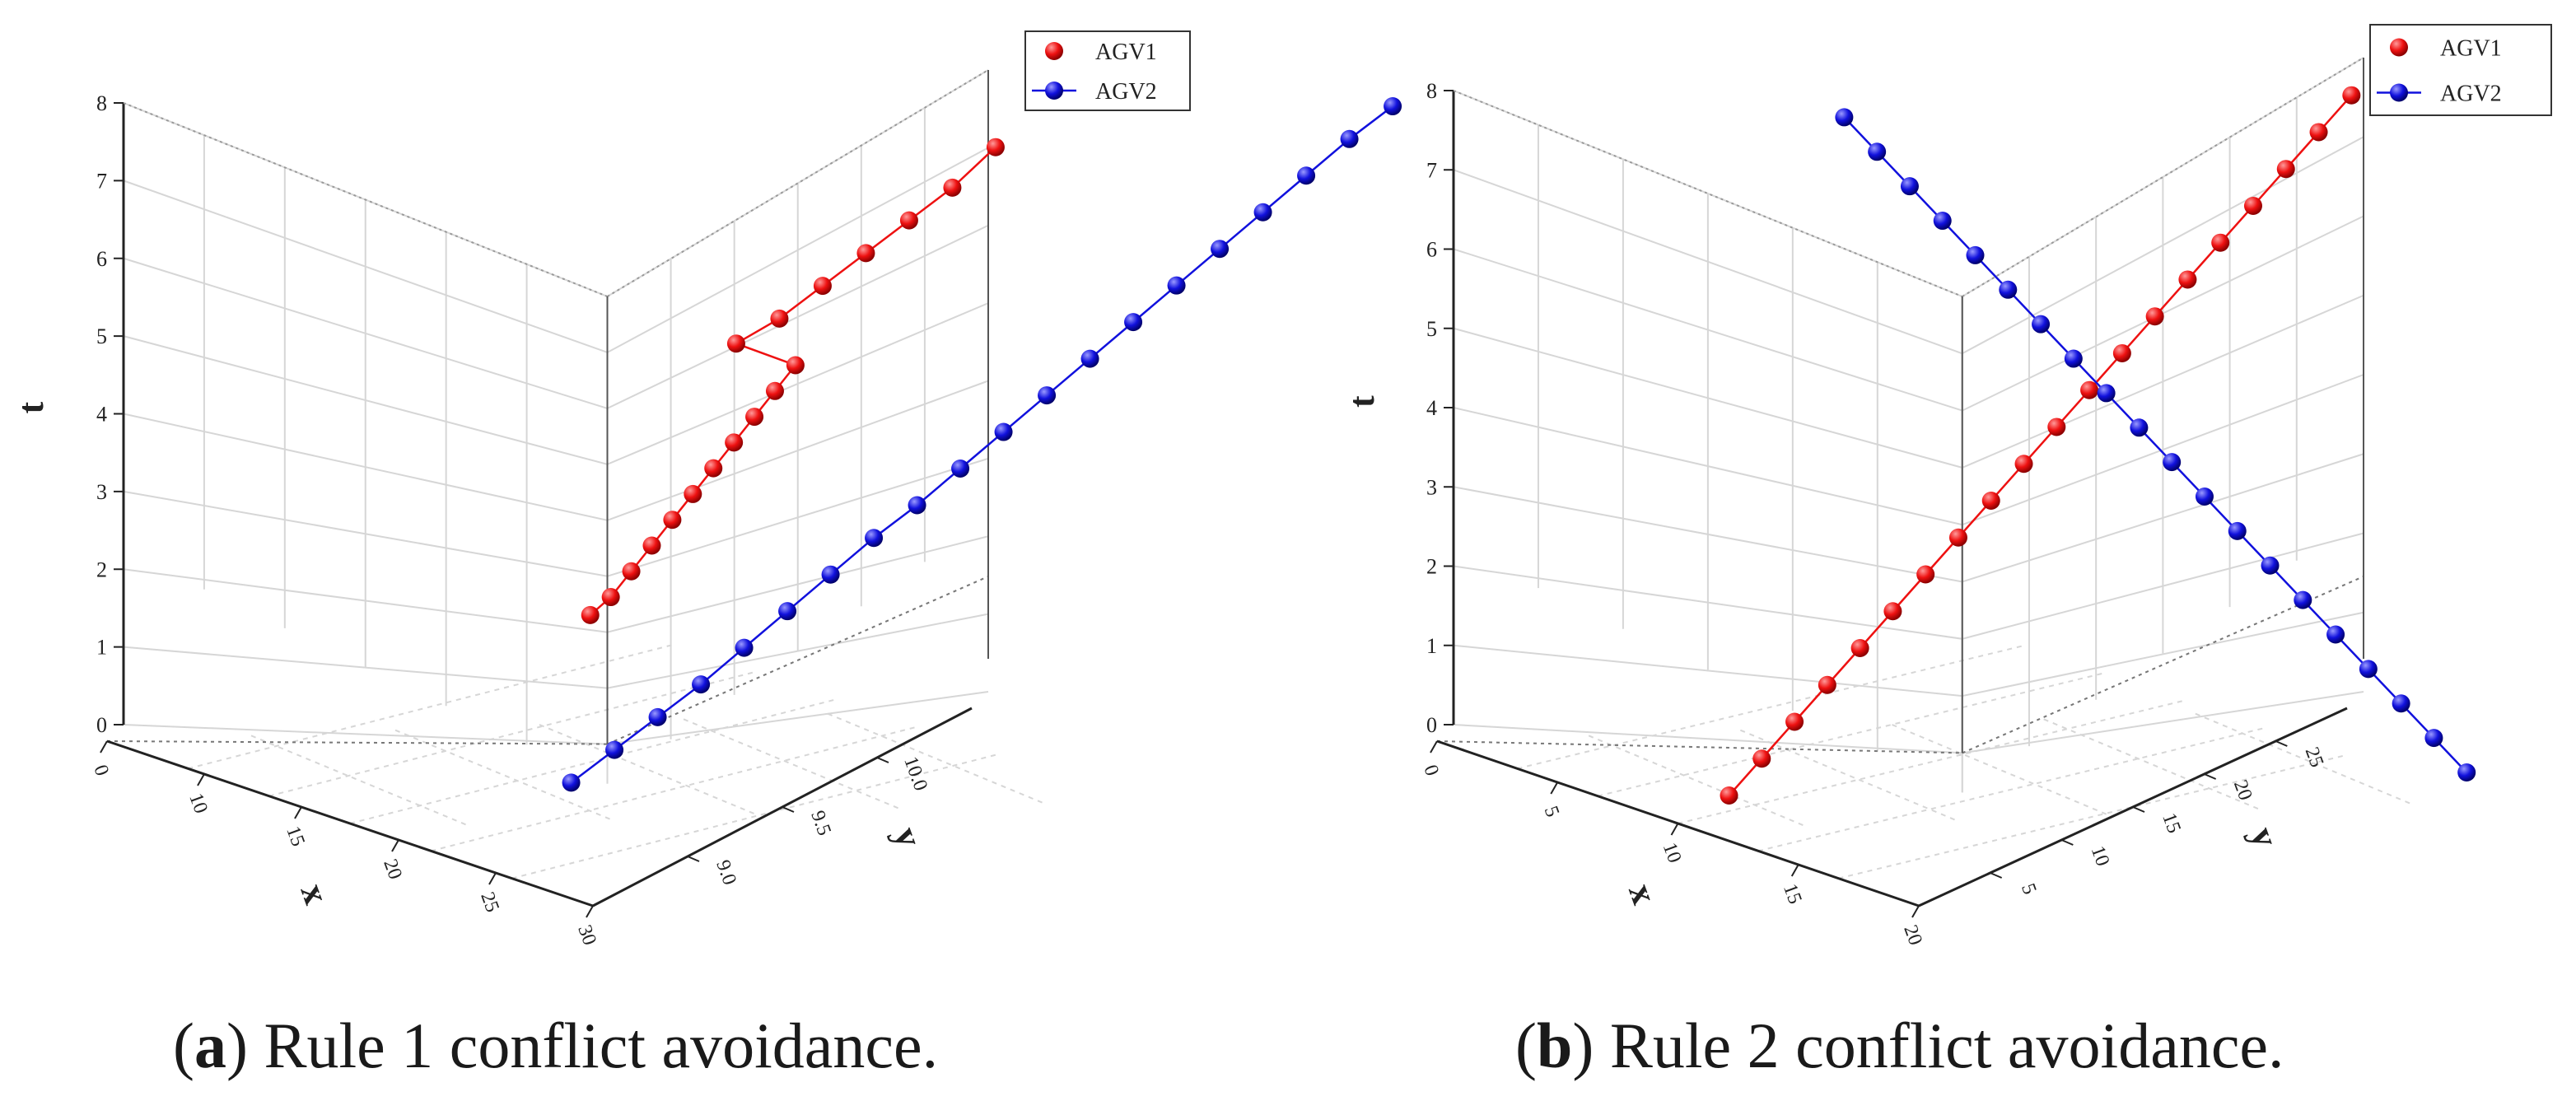 The image size is (2576, 1115). I want to click on x-tick-label: 10, so click(1672, 853).